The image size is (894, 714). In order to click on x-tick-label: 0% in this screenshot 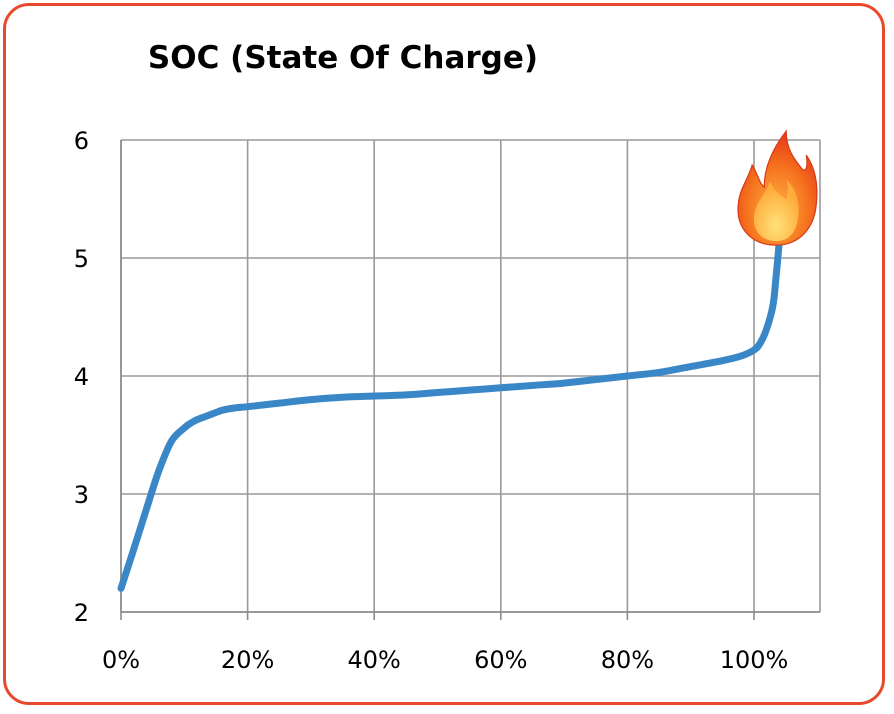, I will do `click(121, 660)`.